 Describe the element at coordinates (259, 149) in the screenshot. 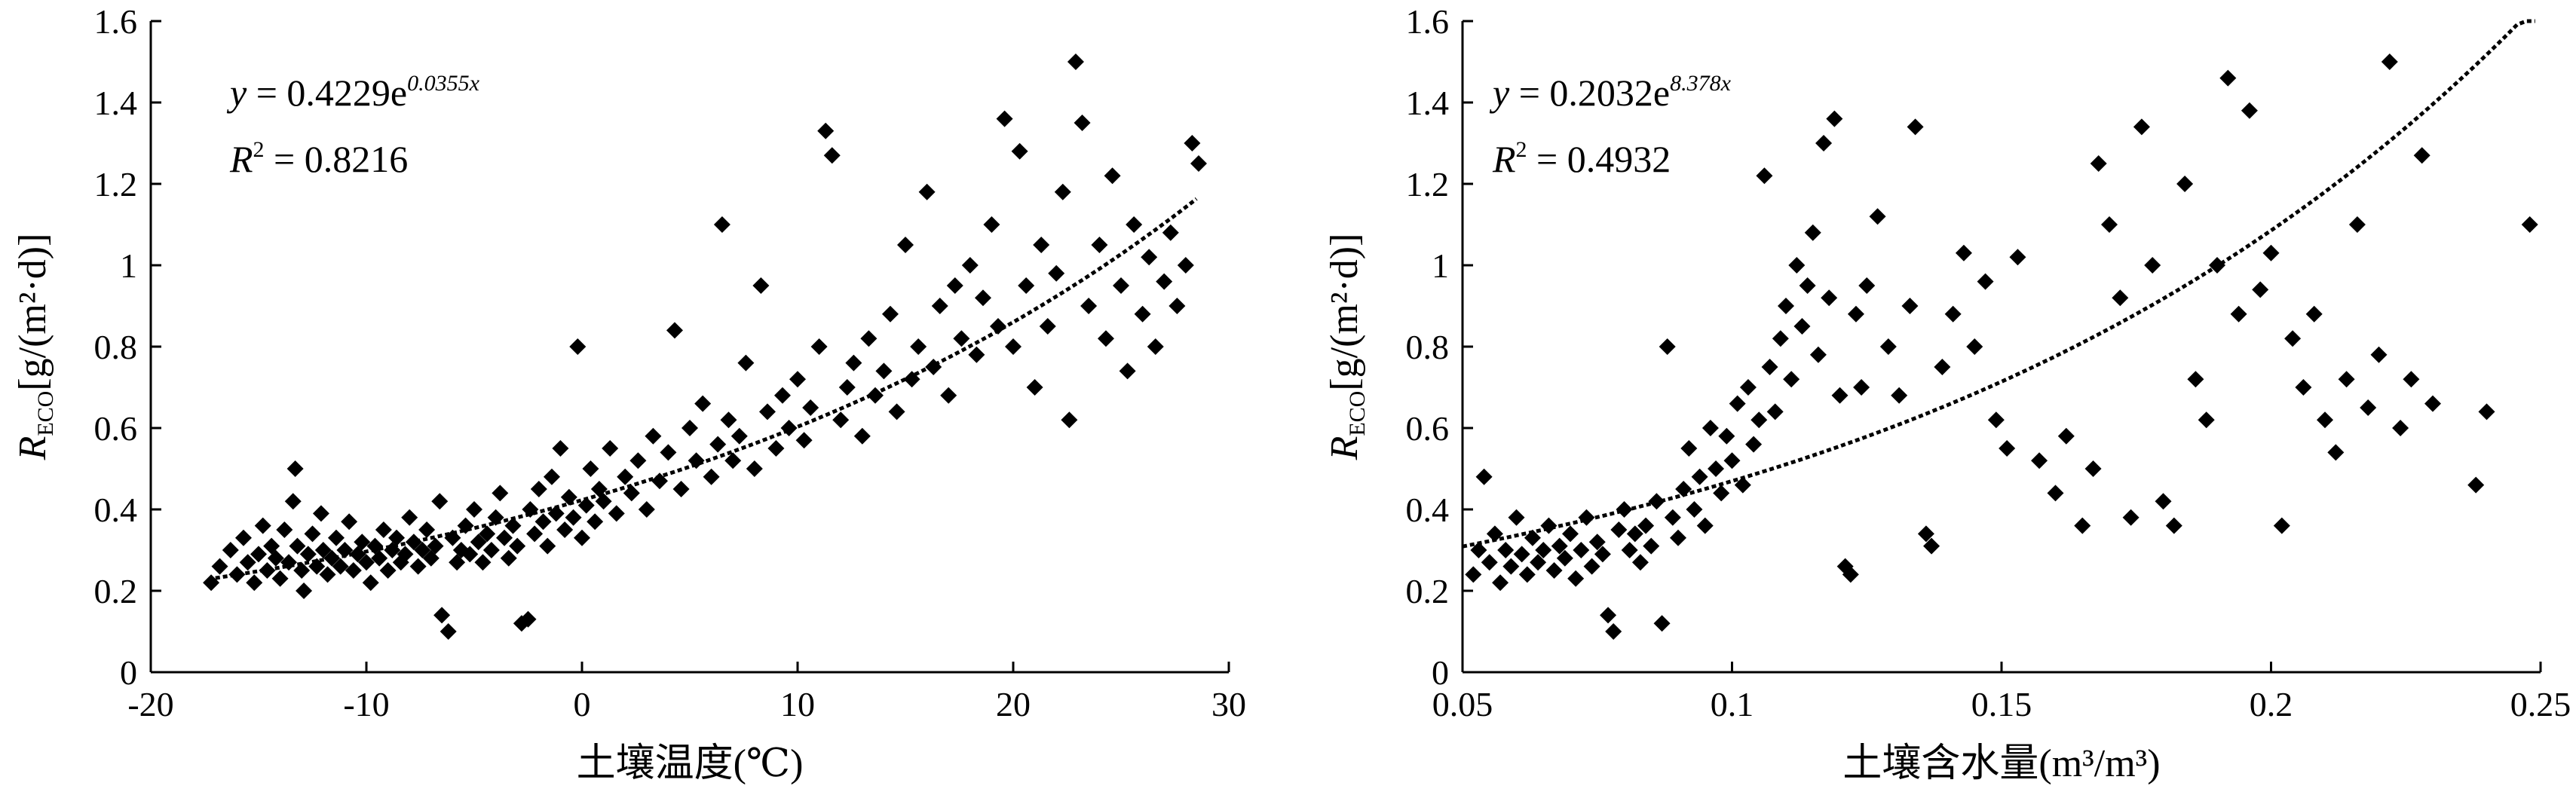

I see `chart-left-r2-sup: 2` at that location.